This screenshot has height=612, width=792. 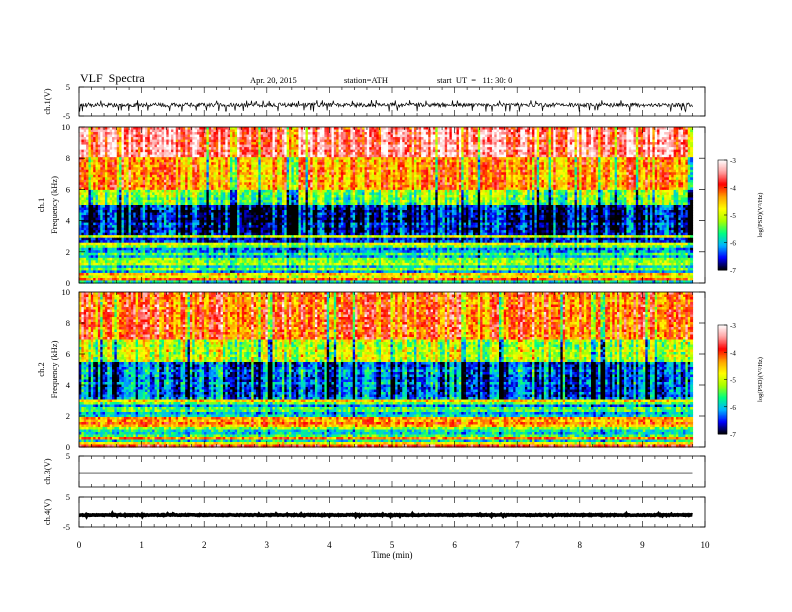 I want to click on signal-trace-ch.1(V), so click(x=385, y=106).